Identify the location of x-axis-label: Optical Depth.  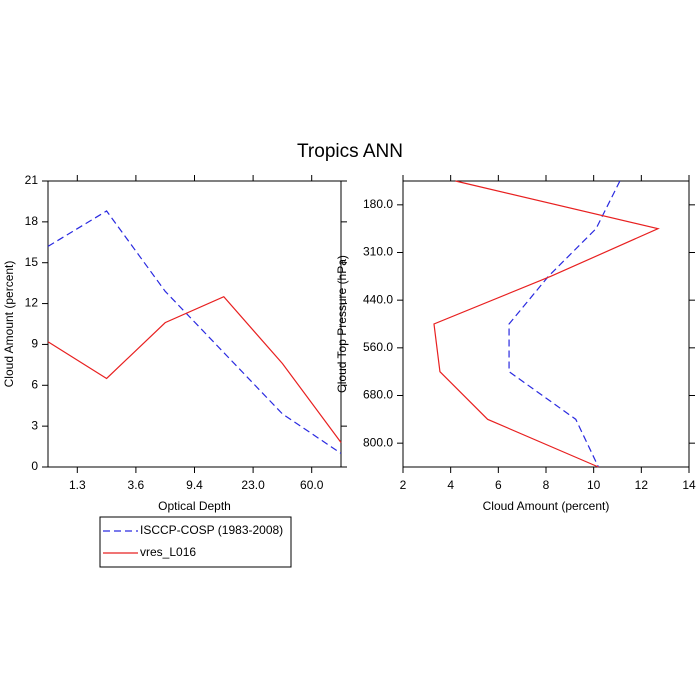
(194, 506).